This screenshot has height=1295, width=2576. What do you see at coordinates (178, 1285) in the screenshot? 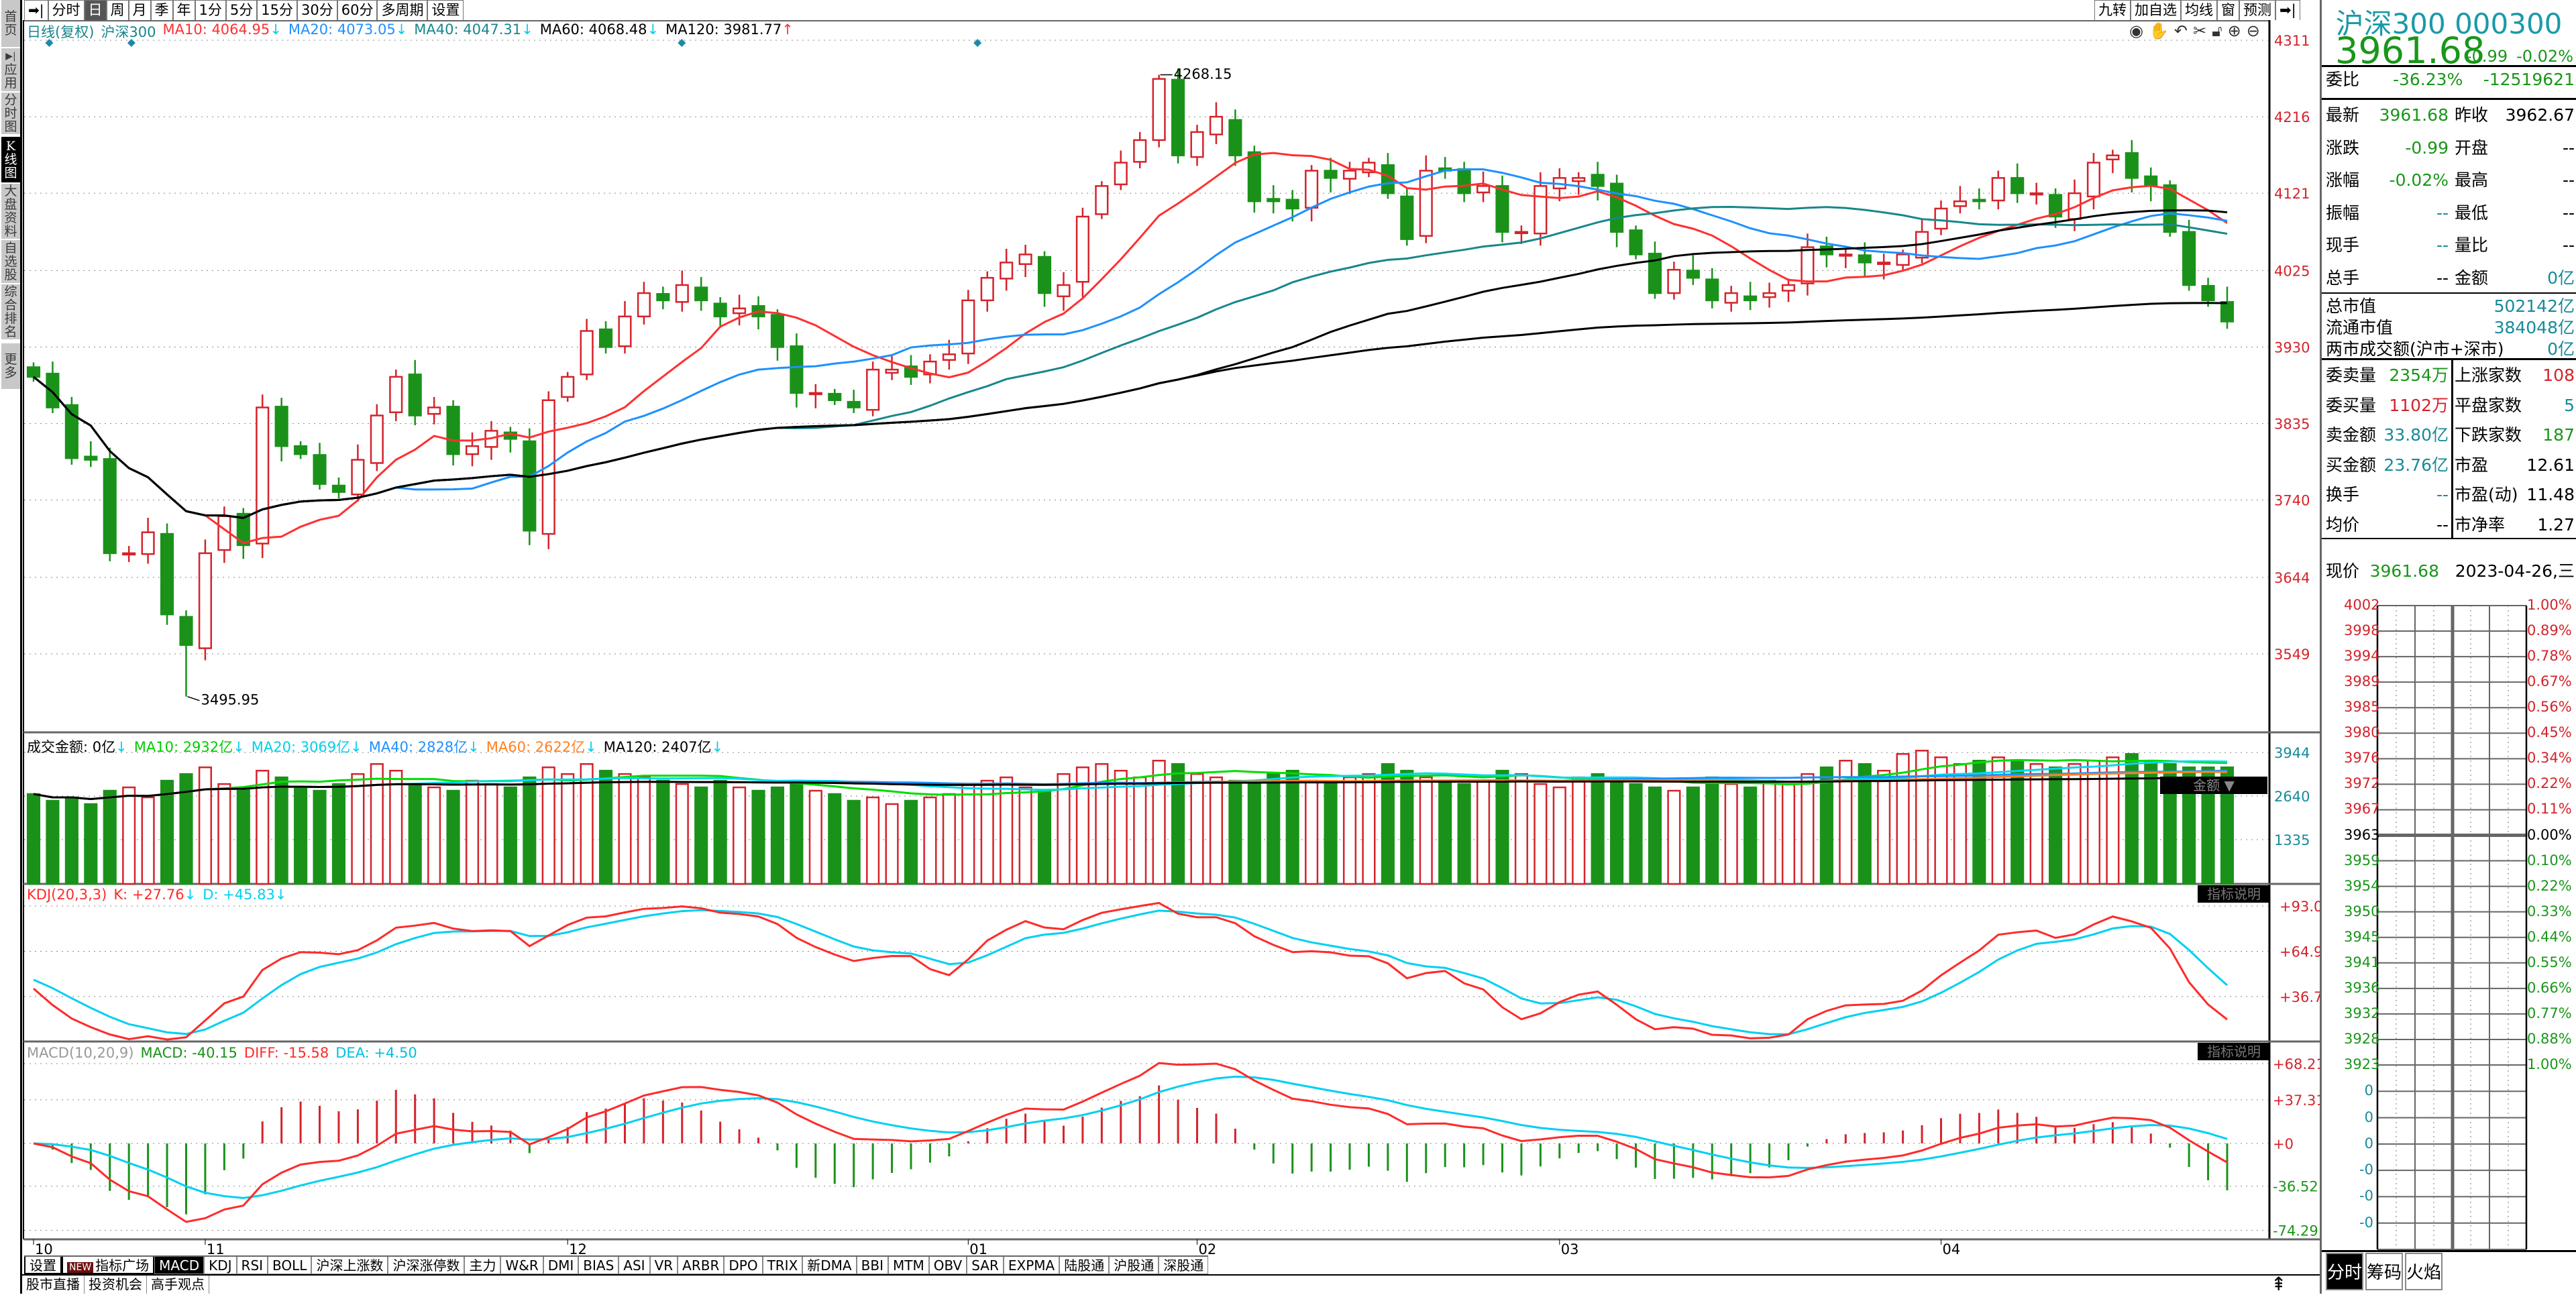
I see `bottom-link-2: 高手观点` at bounding box center [178, 1285].